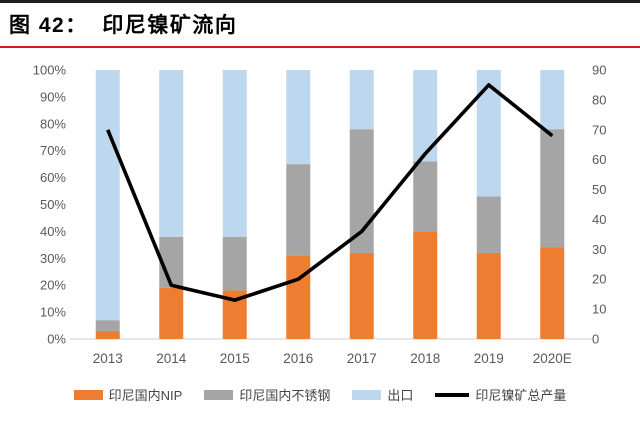  I want to click on legend-item: 印尼国内不锈钢, so click(267, 394).